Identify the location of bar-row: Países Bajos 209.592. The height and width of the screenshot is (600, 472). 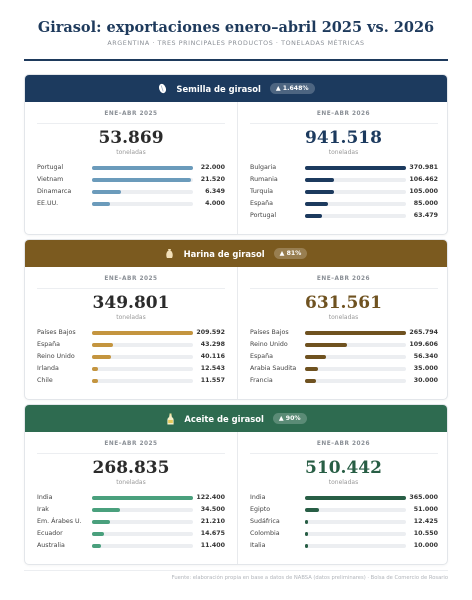
(131, 333).